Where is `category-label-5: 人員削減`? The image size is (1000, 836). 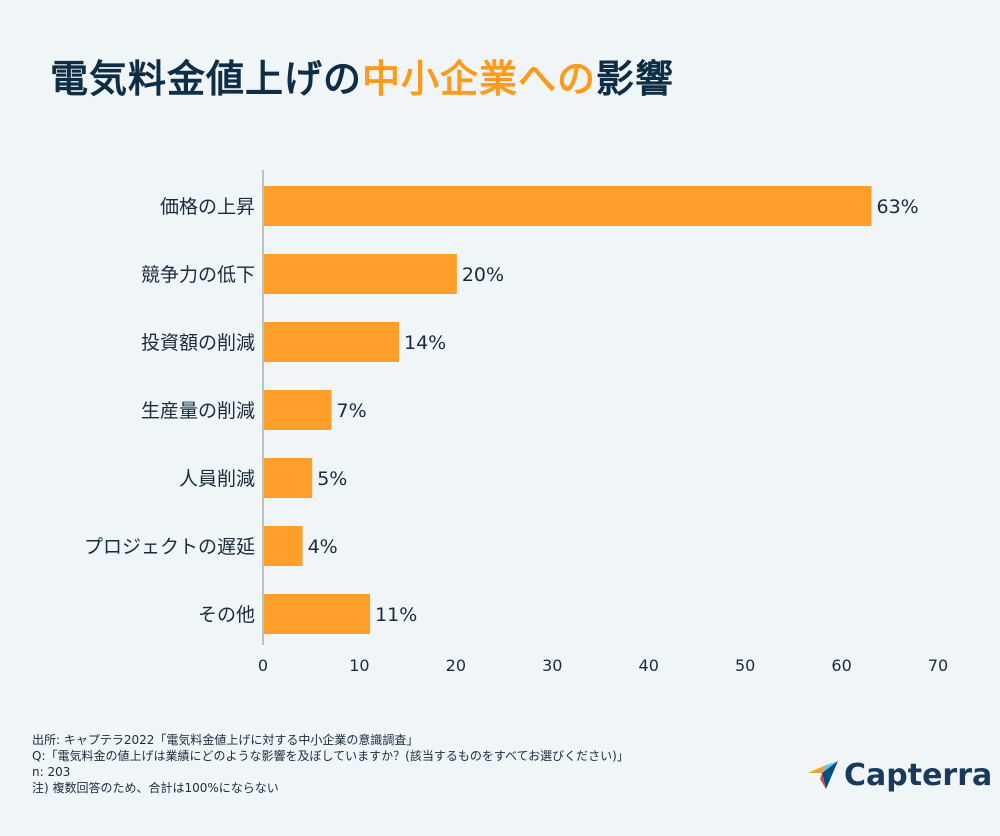 category-label-5: 人員削減 is located at coordinates (217, 479).